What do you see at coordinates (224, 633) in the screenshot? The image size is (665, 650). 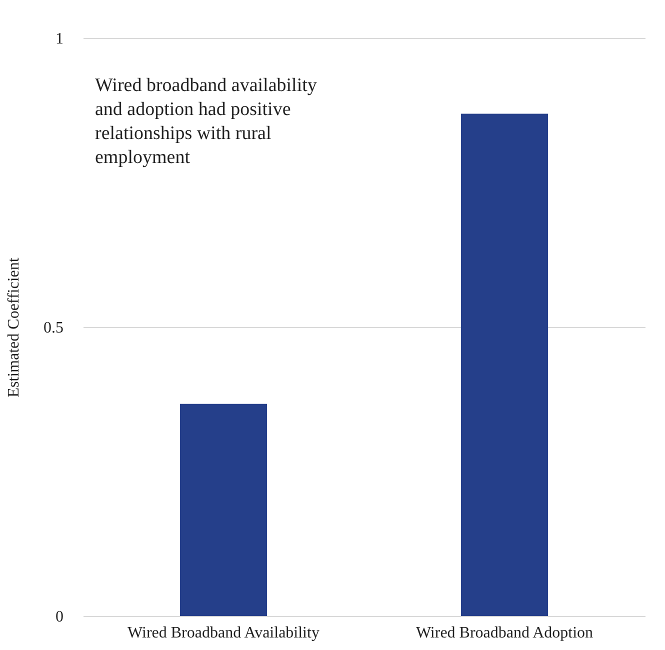 I see `x-tick-label: Wired Broadband Availability` at bounding box center [224, 633].